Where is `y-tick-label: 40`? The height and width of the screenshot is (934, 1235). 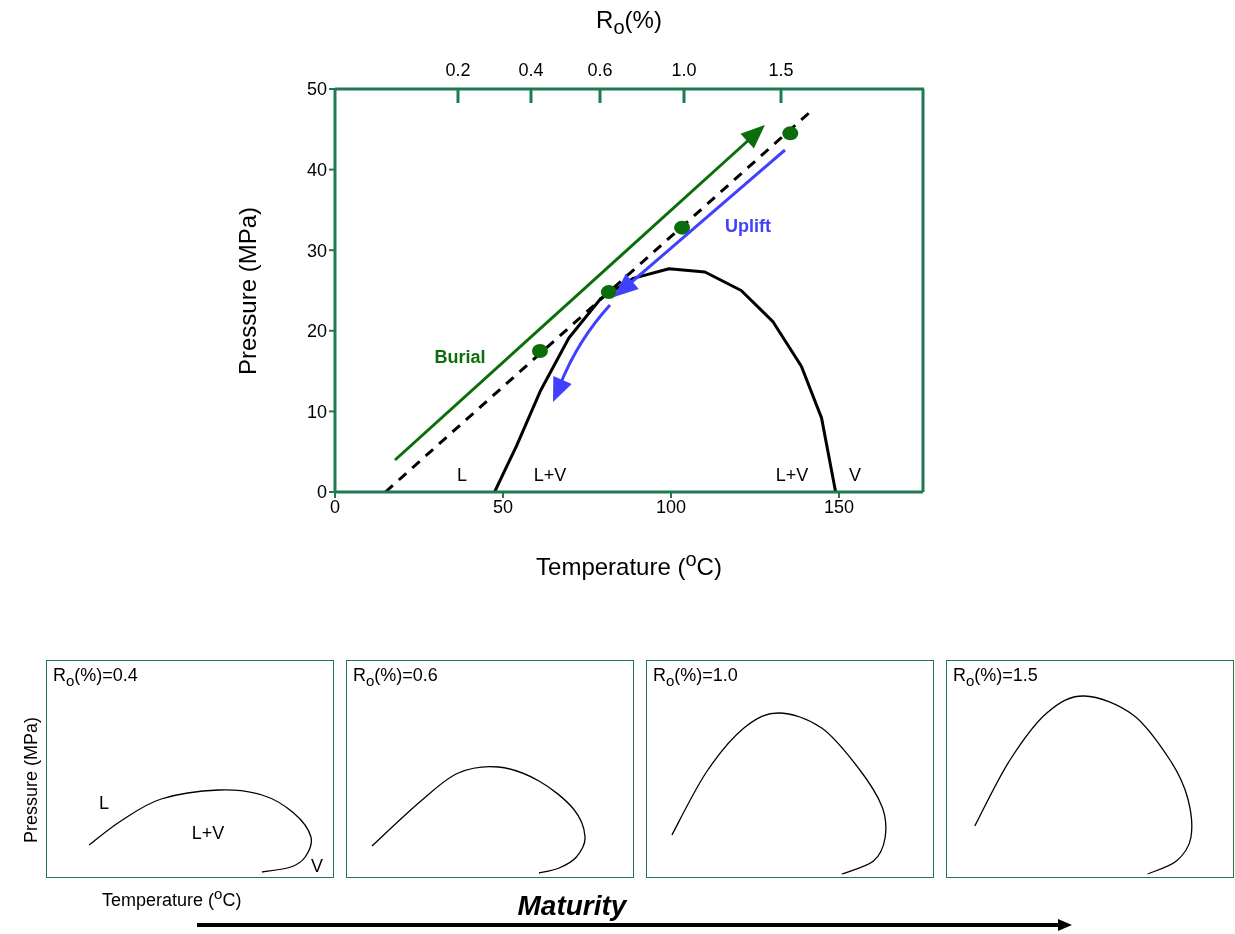
y-tick-label: 40 is located at coordinates (316, 169).